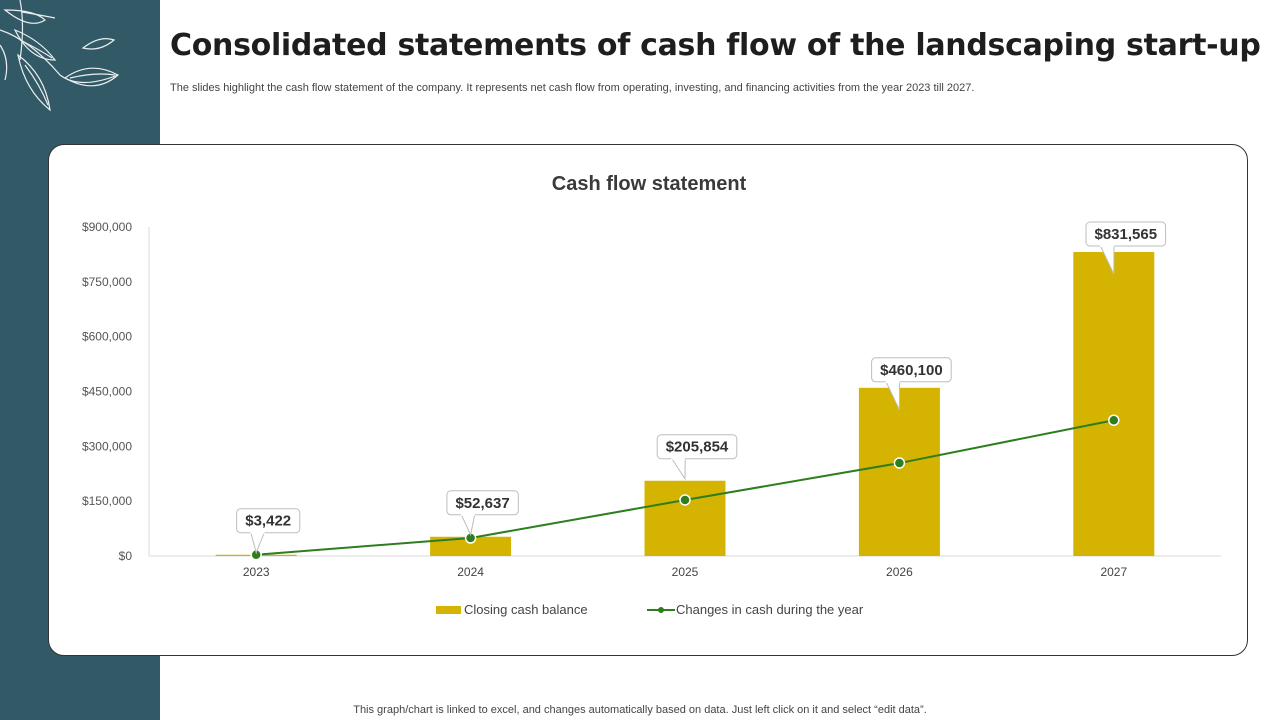 This screenshot has width=1280, height=720. Describe the element at coordinates (107, 337) in the screenshot. I see `y-tick-label: $600,000` at that location.